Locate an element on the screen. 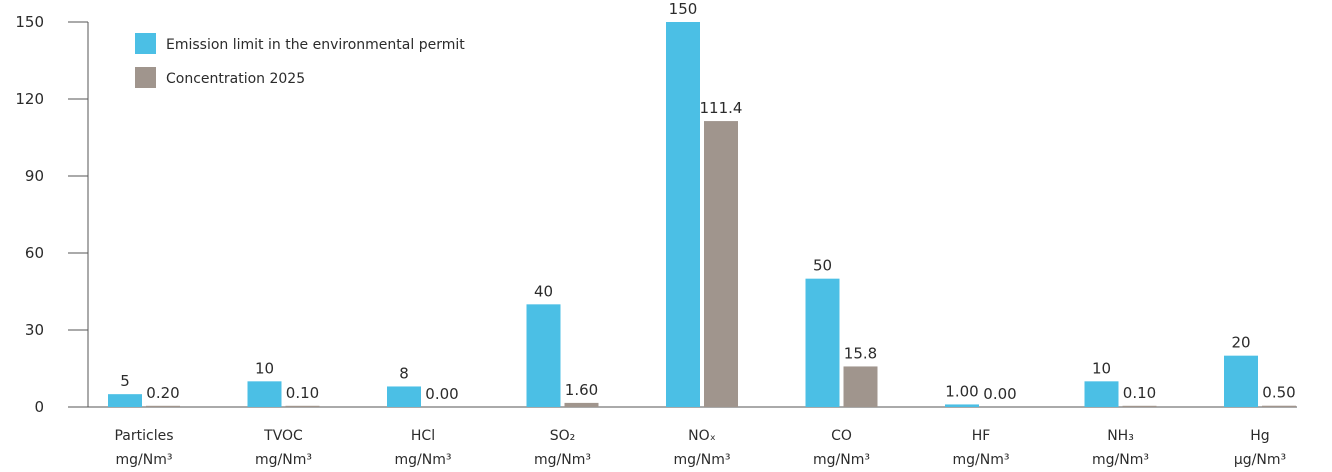 Image resolution: width=1332 pixels, height=472 pixels. y-tick-label: 60 is located at coordinates (34, 253).